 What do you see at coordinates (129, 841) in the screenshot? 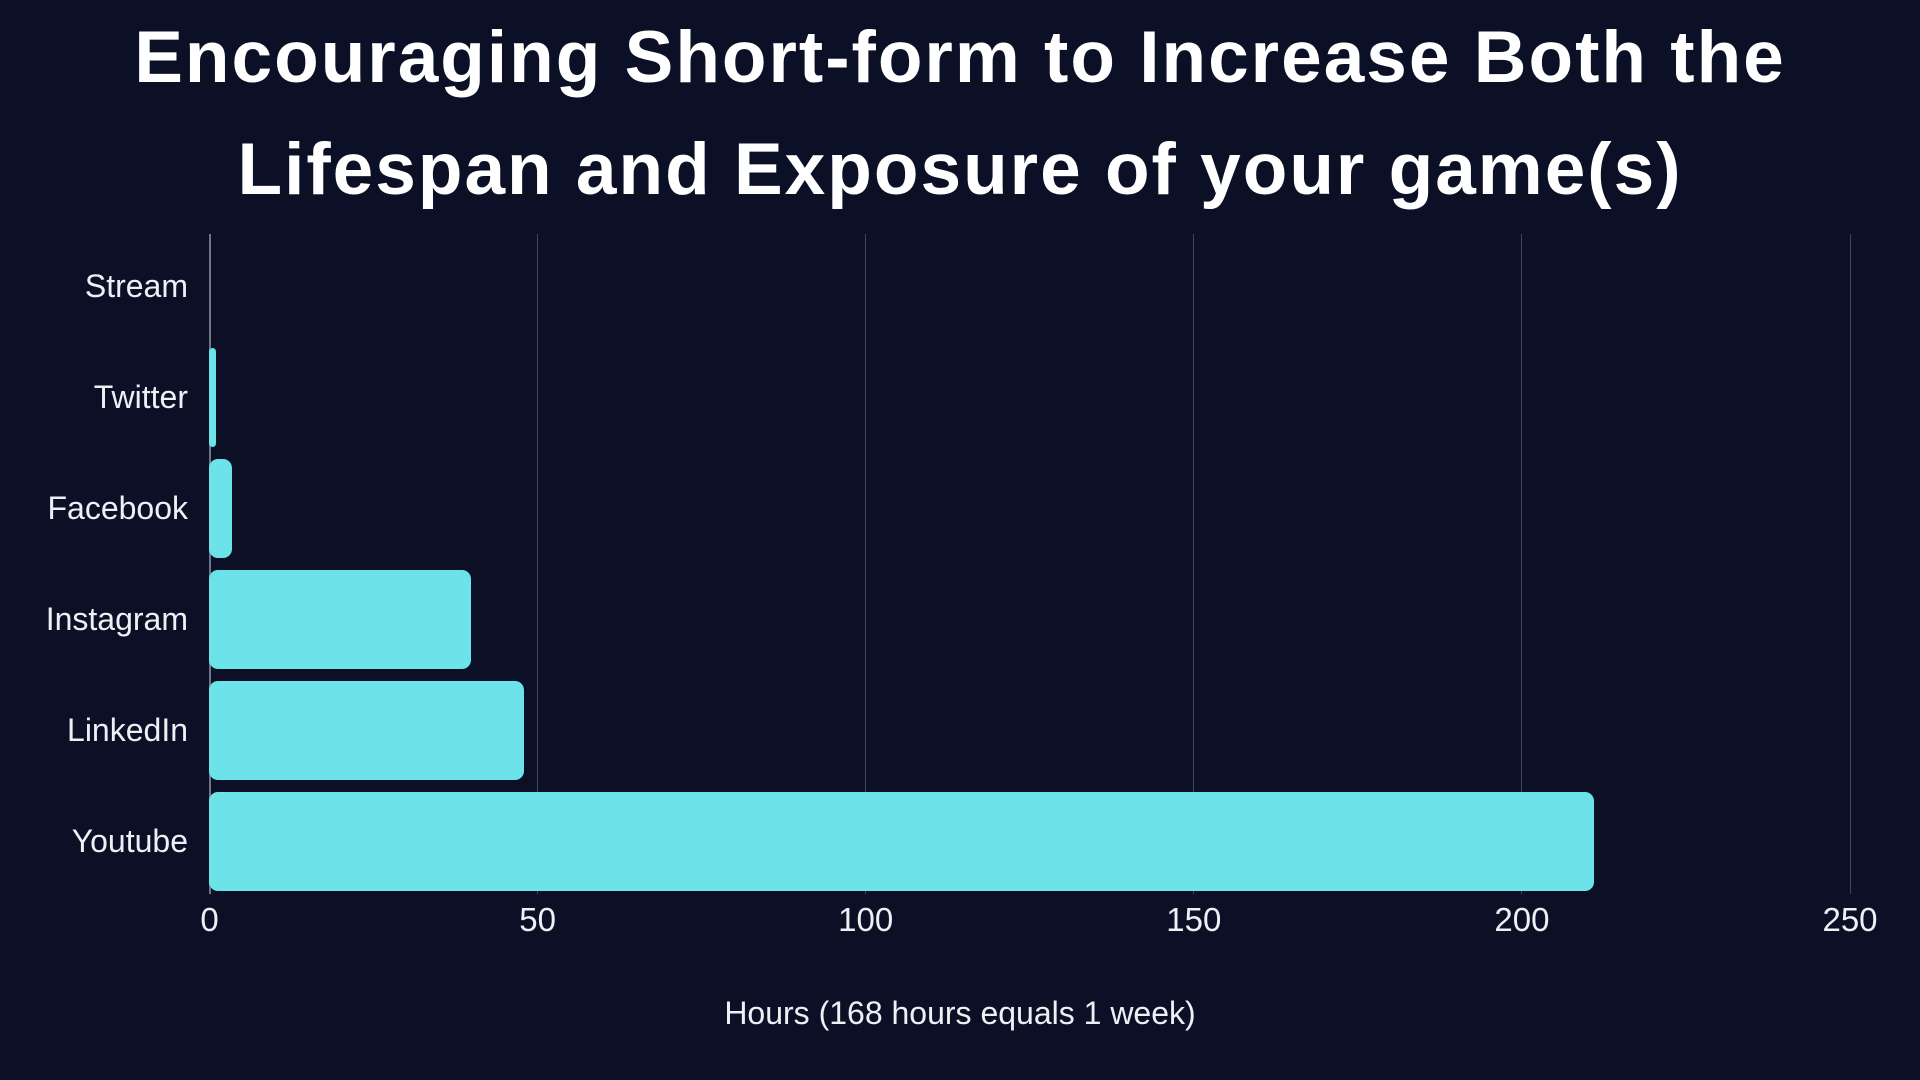
I see `category-label-youtube: Youtube` at bounding box center [129, 841].